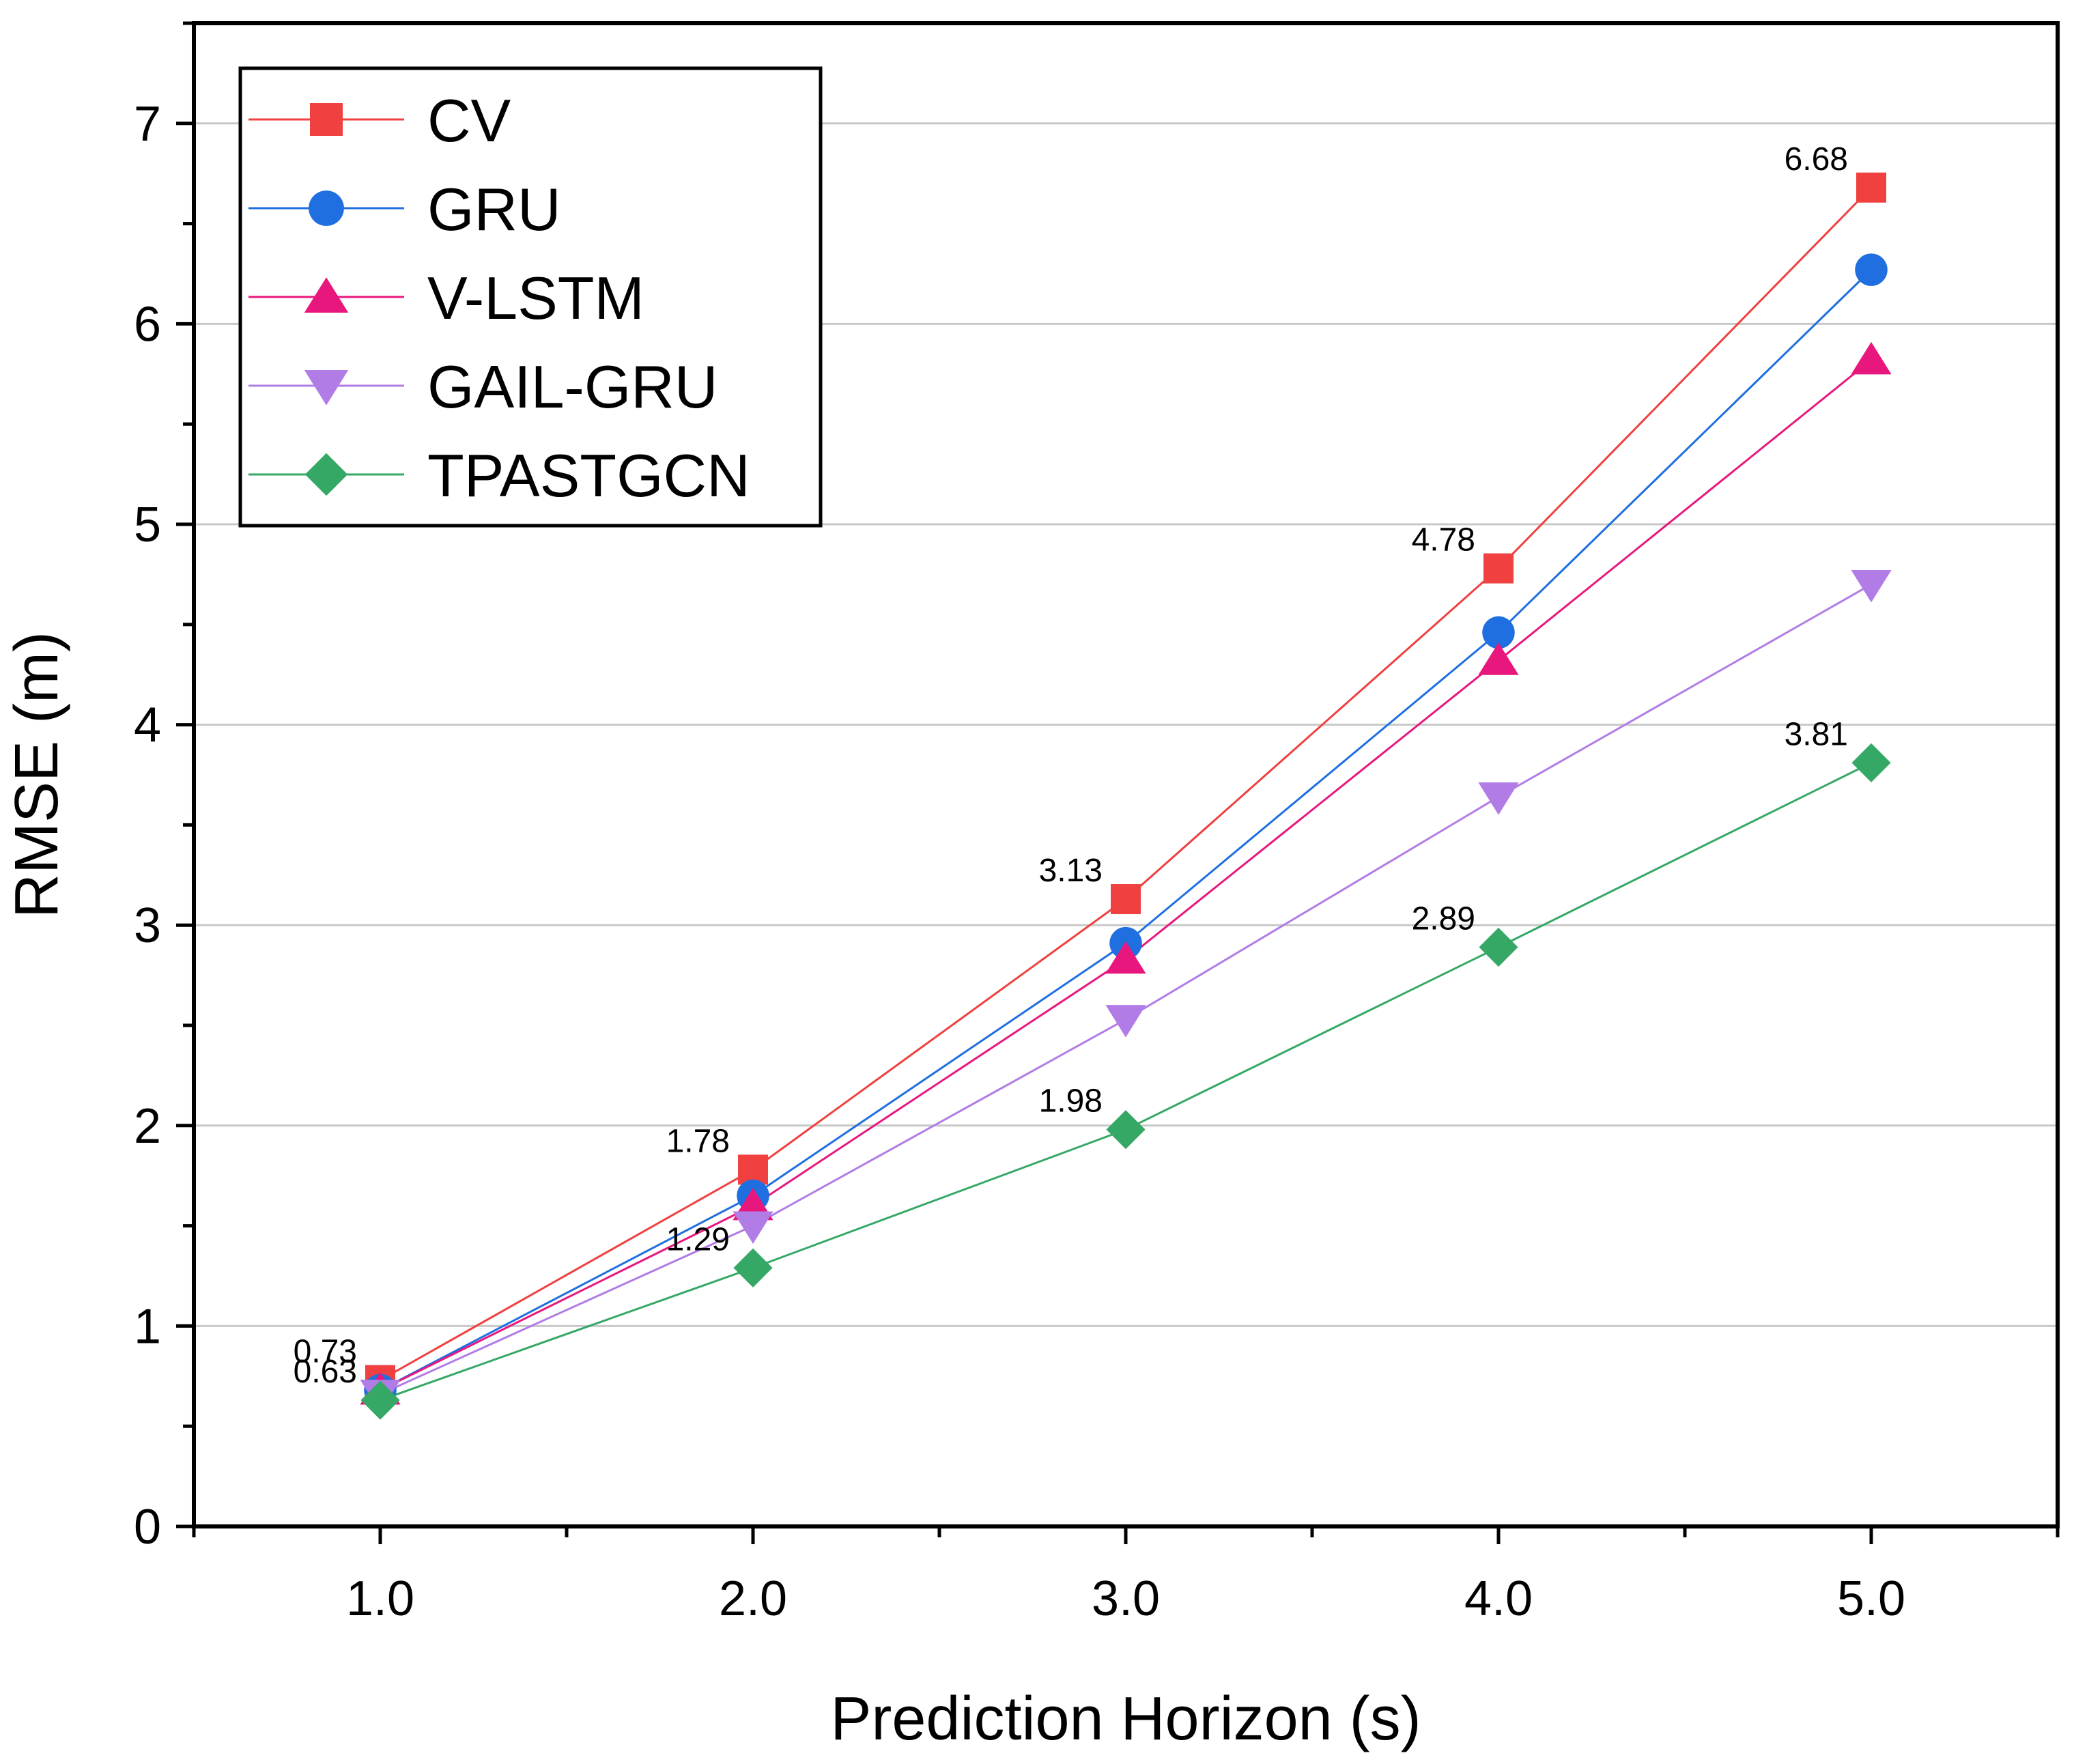 The height and width of the screenshot is (1764, 2074). I want to click on x-tick-label: 1.0, so click(380, 1598).